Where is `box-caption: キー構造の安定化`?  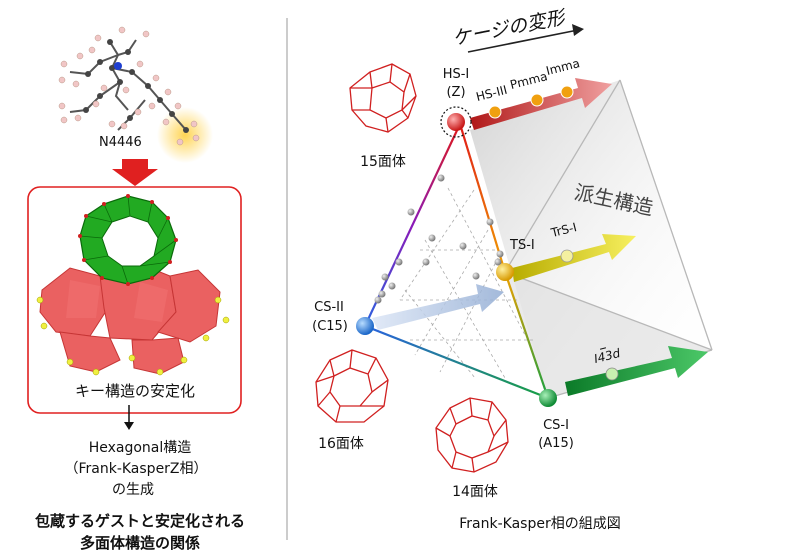 box-caption: キー構造の安定化 is located at coordinates (135, 391).